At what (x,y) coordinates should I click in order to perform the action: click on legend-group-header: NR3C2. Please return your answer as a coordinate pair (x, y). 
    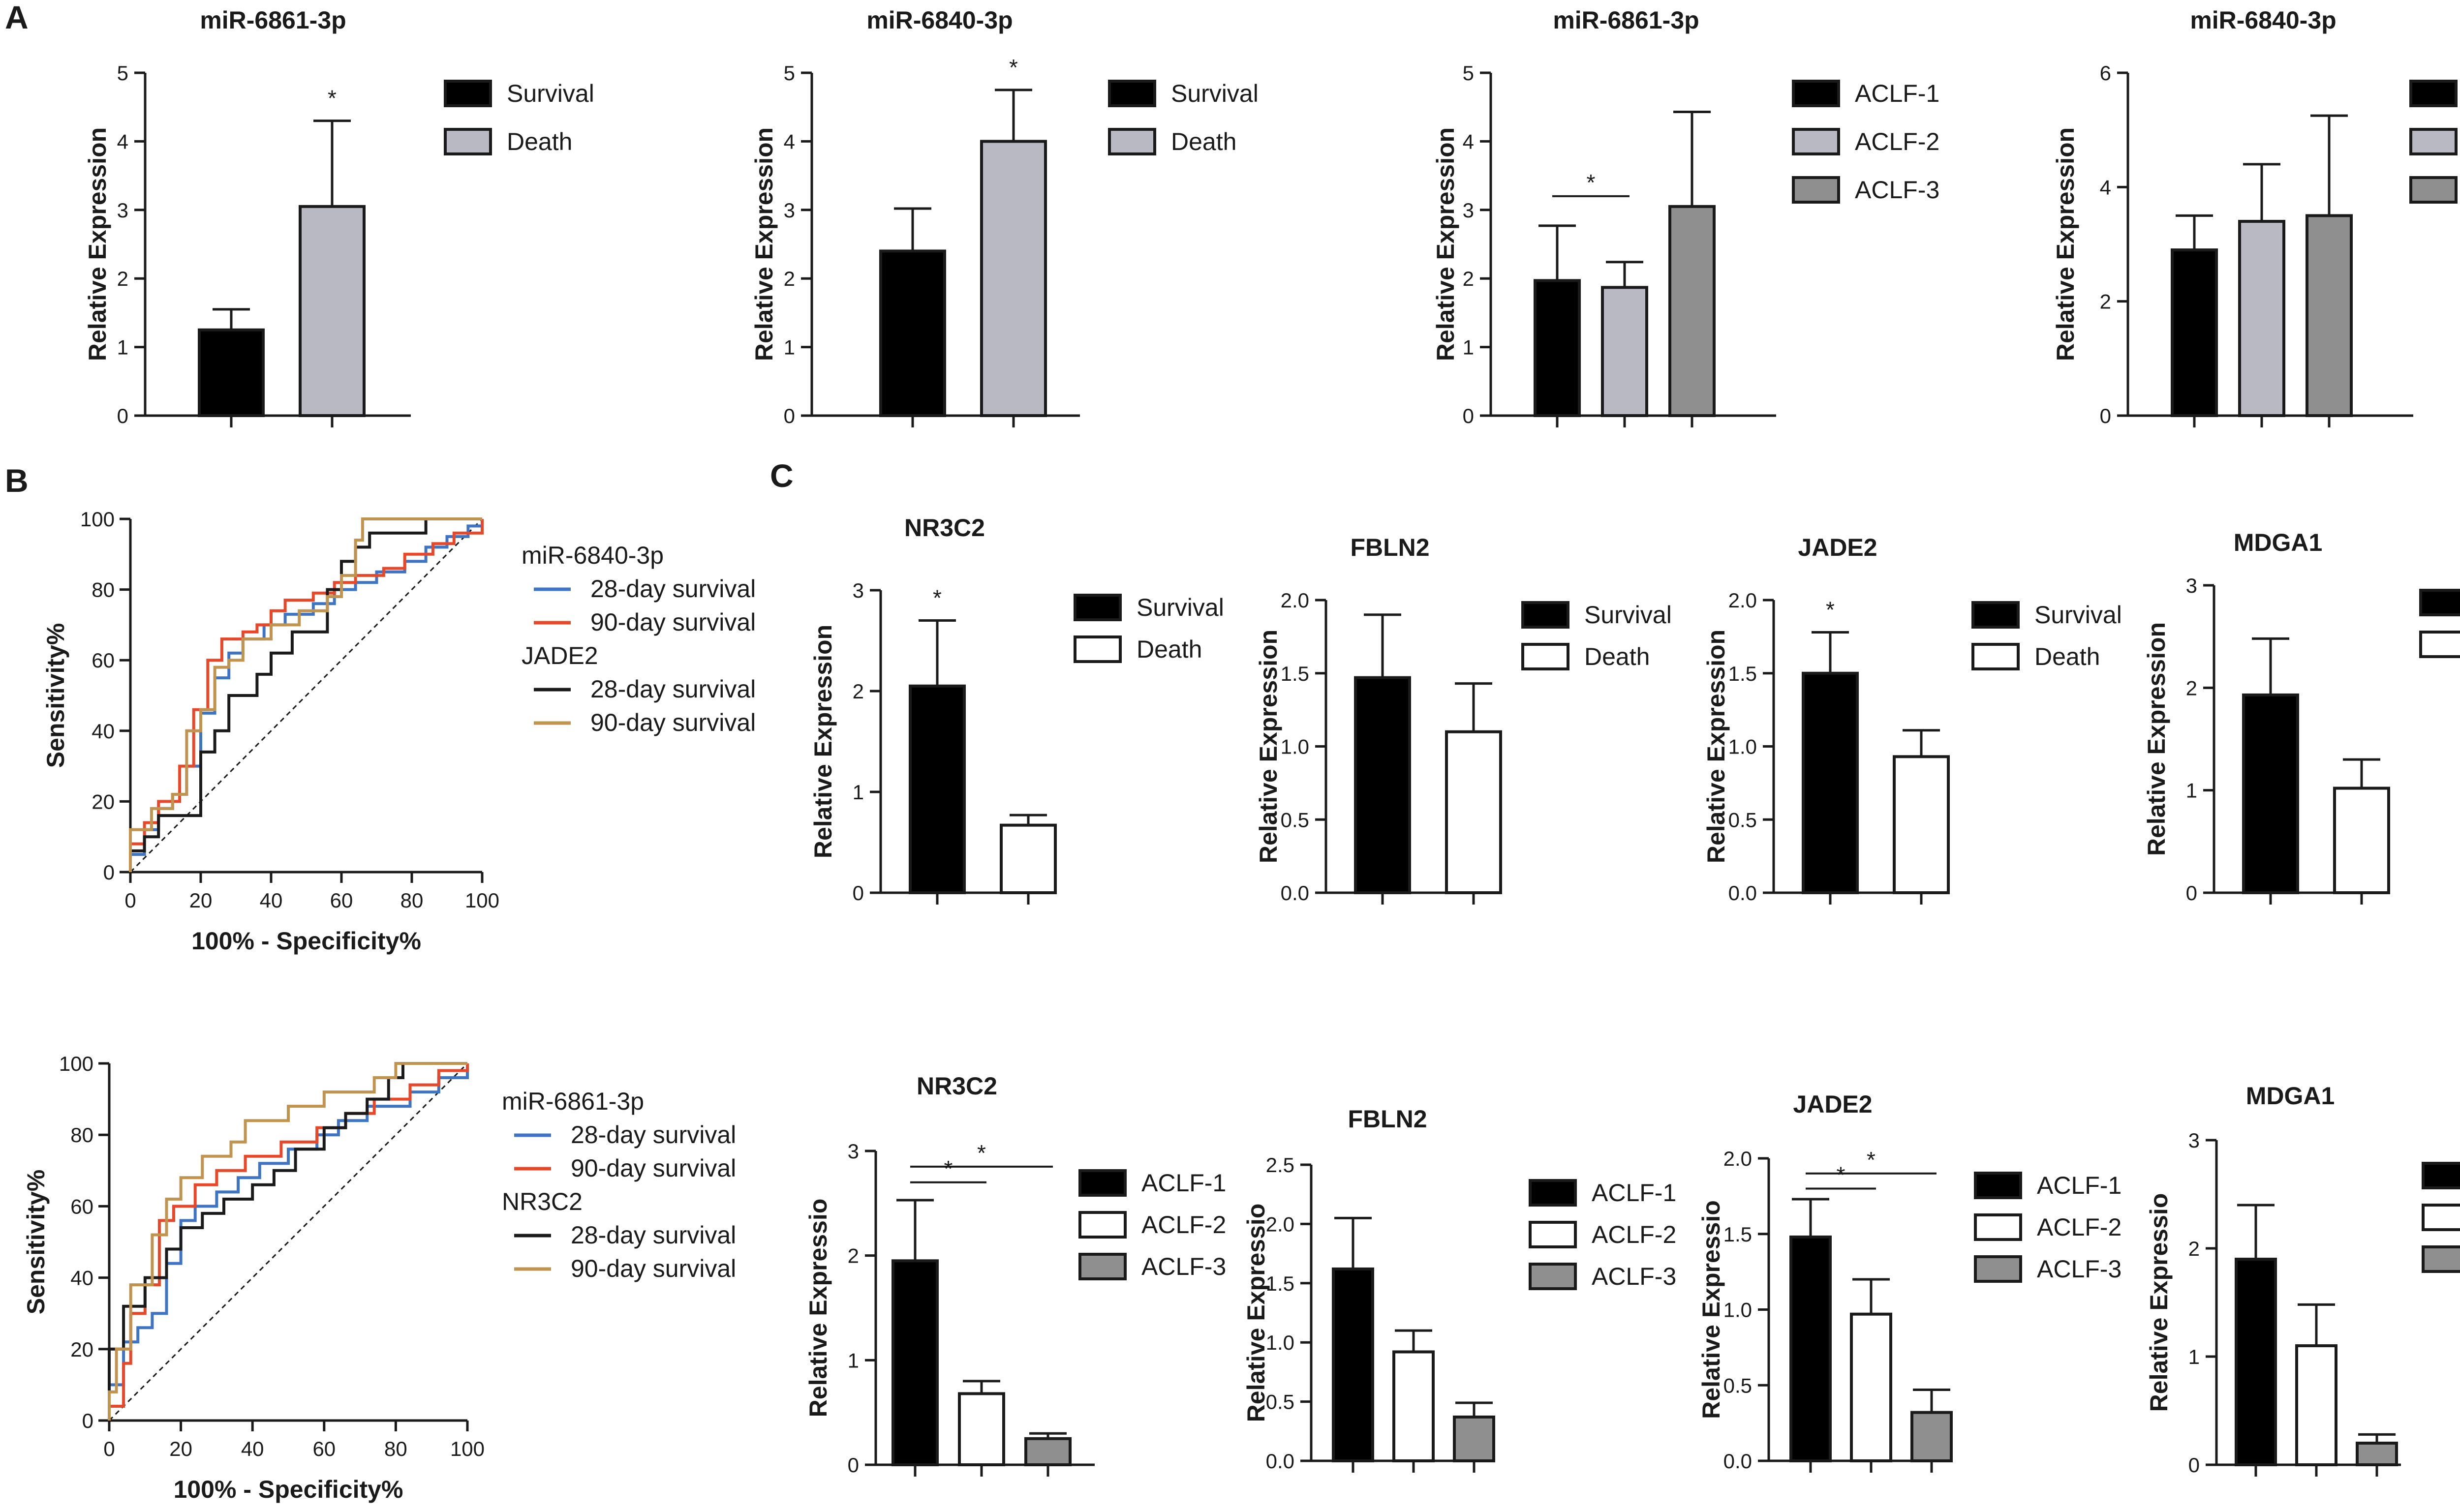
    Looking at the image, I should click on (542, 1202).